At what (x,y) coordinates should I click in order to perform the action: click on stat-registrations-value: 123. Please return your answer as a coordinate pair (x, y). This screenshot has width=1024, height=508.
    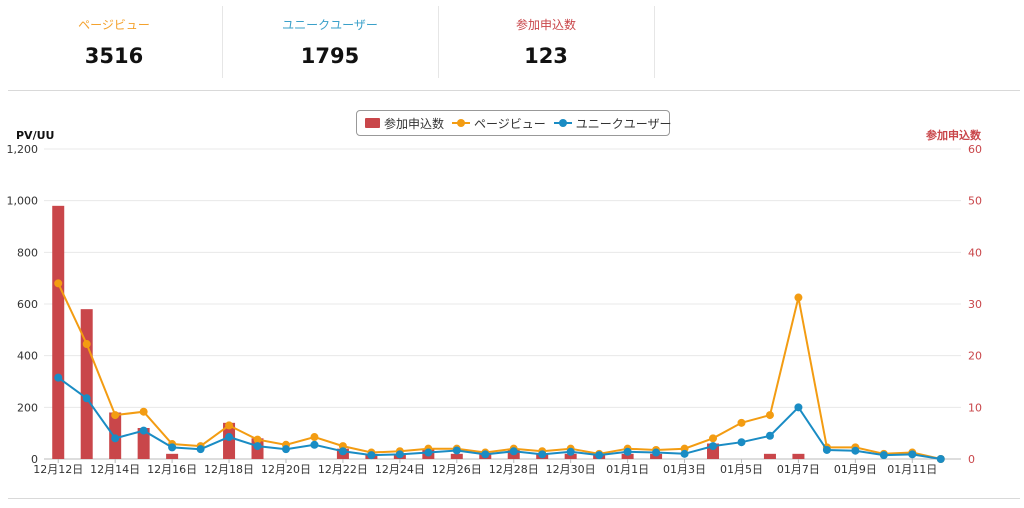
    Looking at the image, I should click on (546, 56).